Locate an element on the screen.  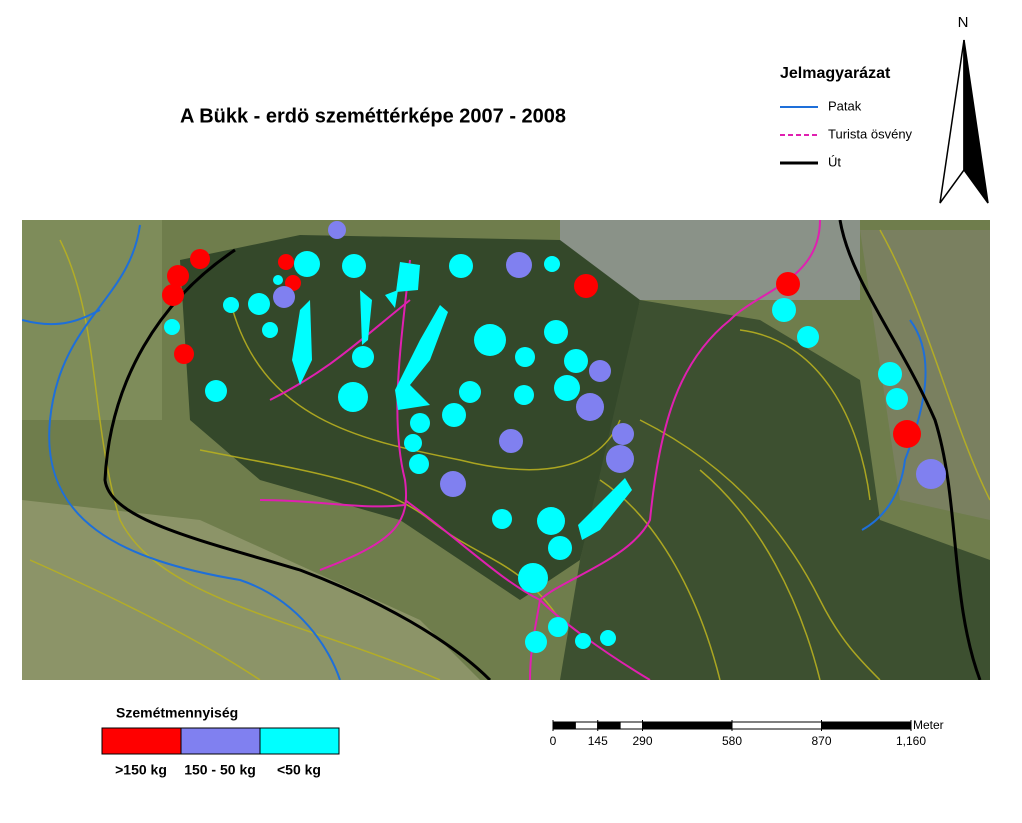
legend: Patak Turista ösvény Út is located at coordinates (846, 133).